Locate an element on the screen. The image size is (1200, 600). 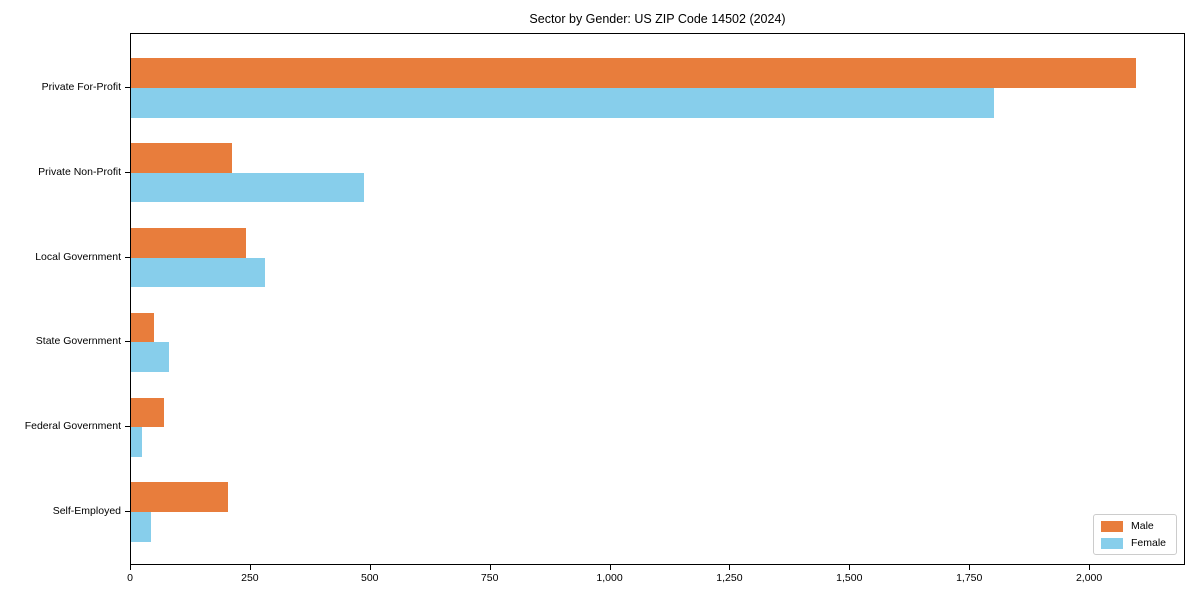
y-axis-label: Self-Employed is located at coordinates (86, 511).